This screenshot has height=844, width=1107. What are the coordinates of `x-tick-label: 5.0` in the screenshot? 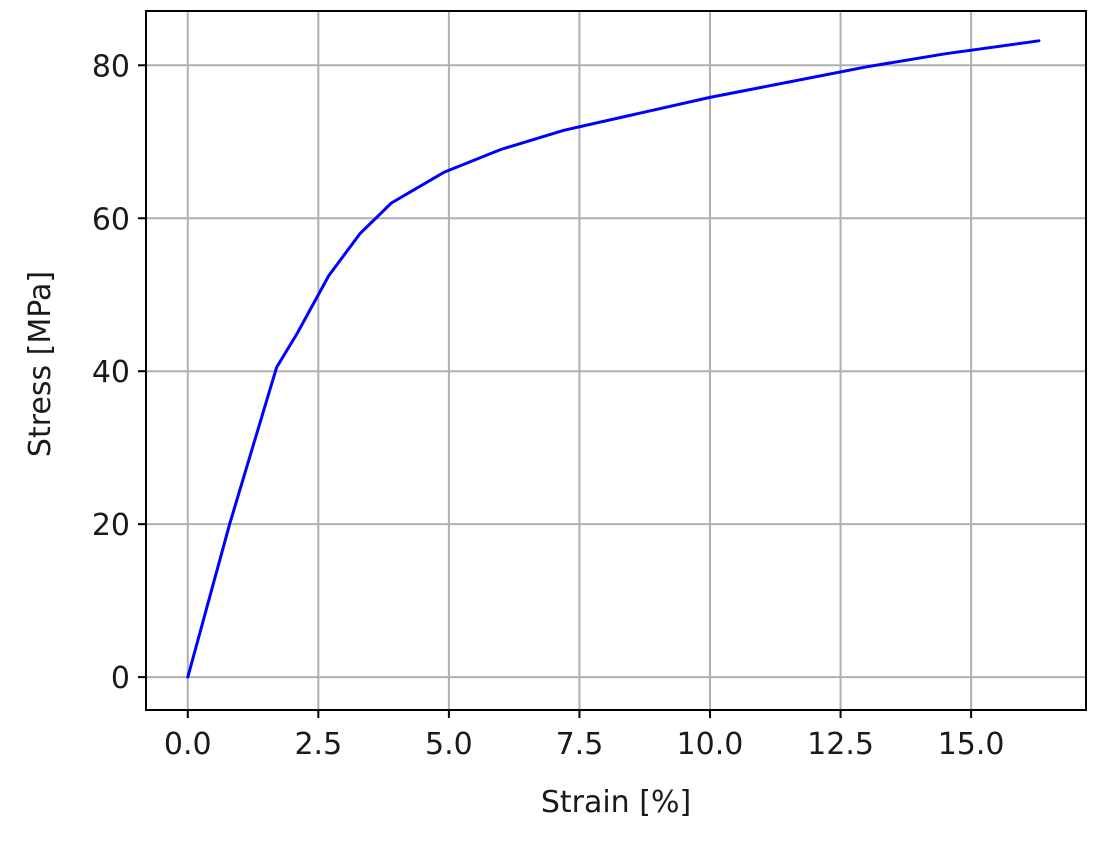 It's located at (449, 744).